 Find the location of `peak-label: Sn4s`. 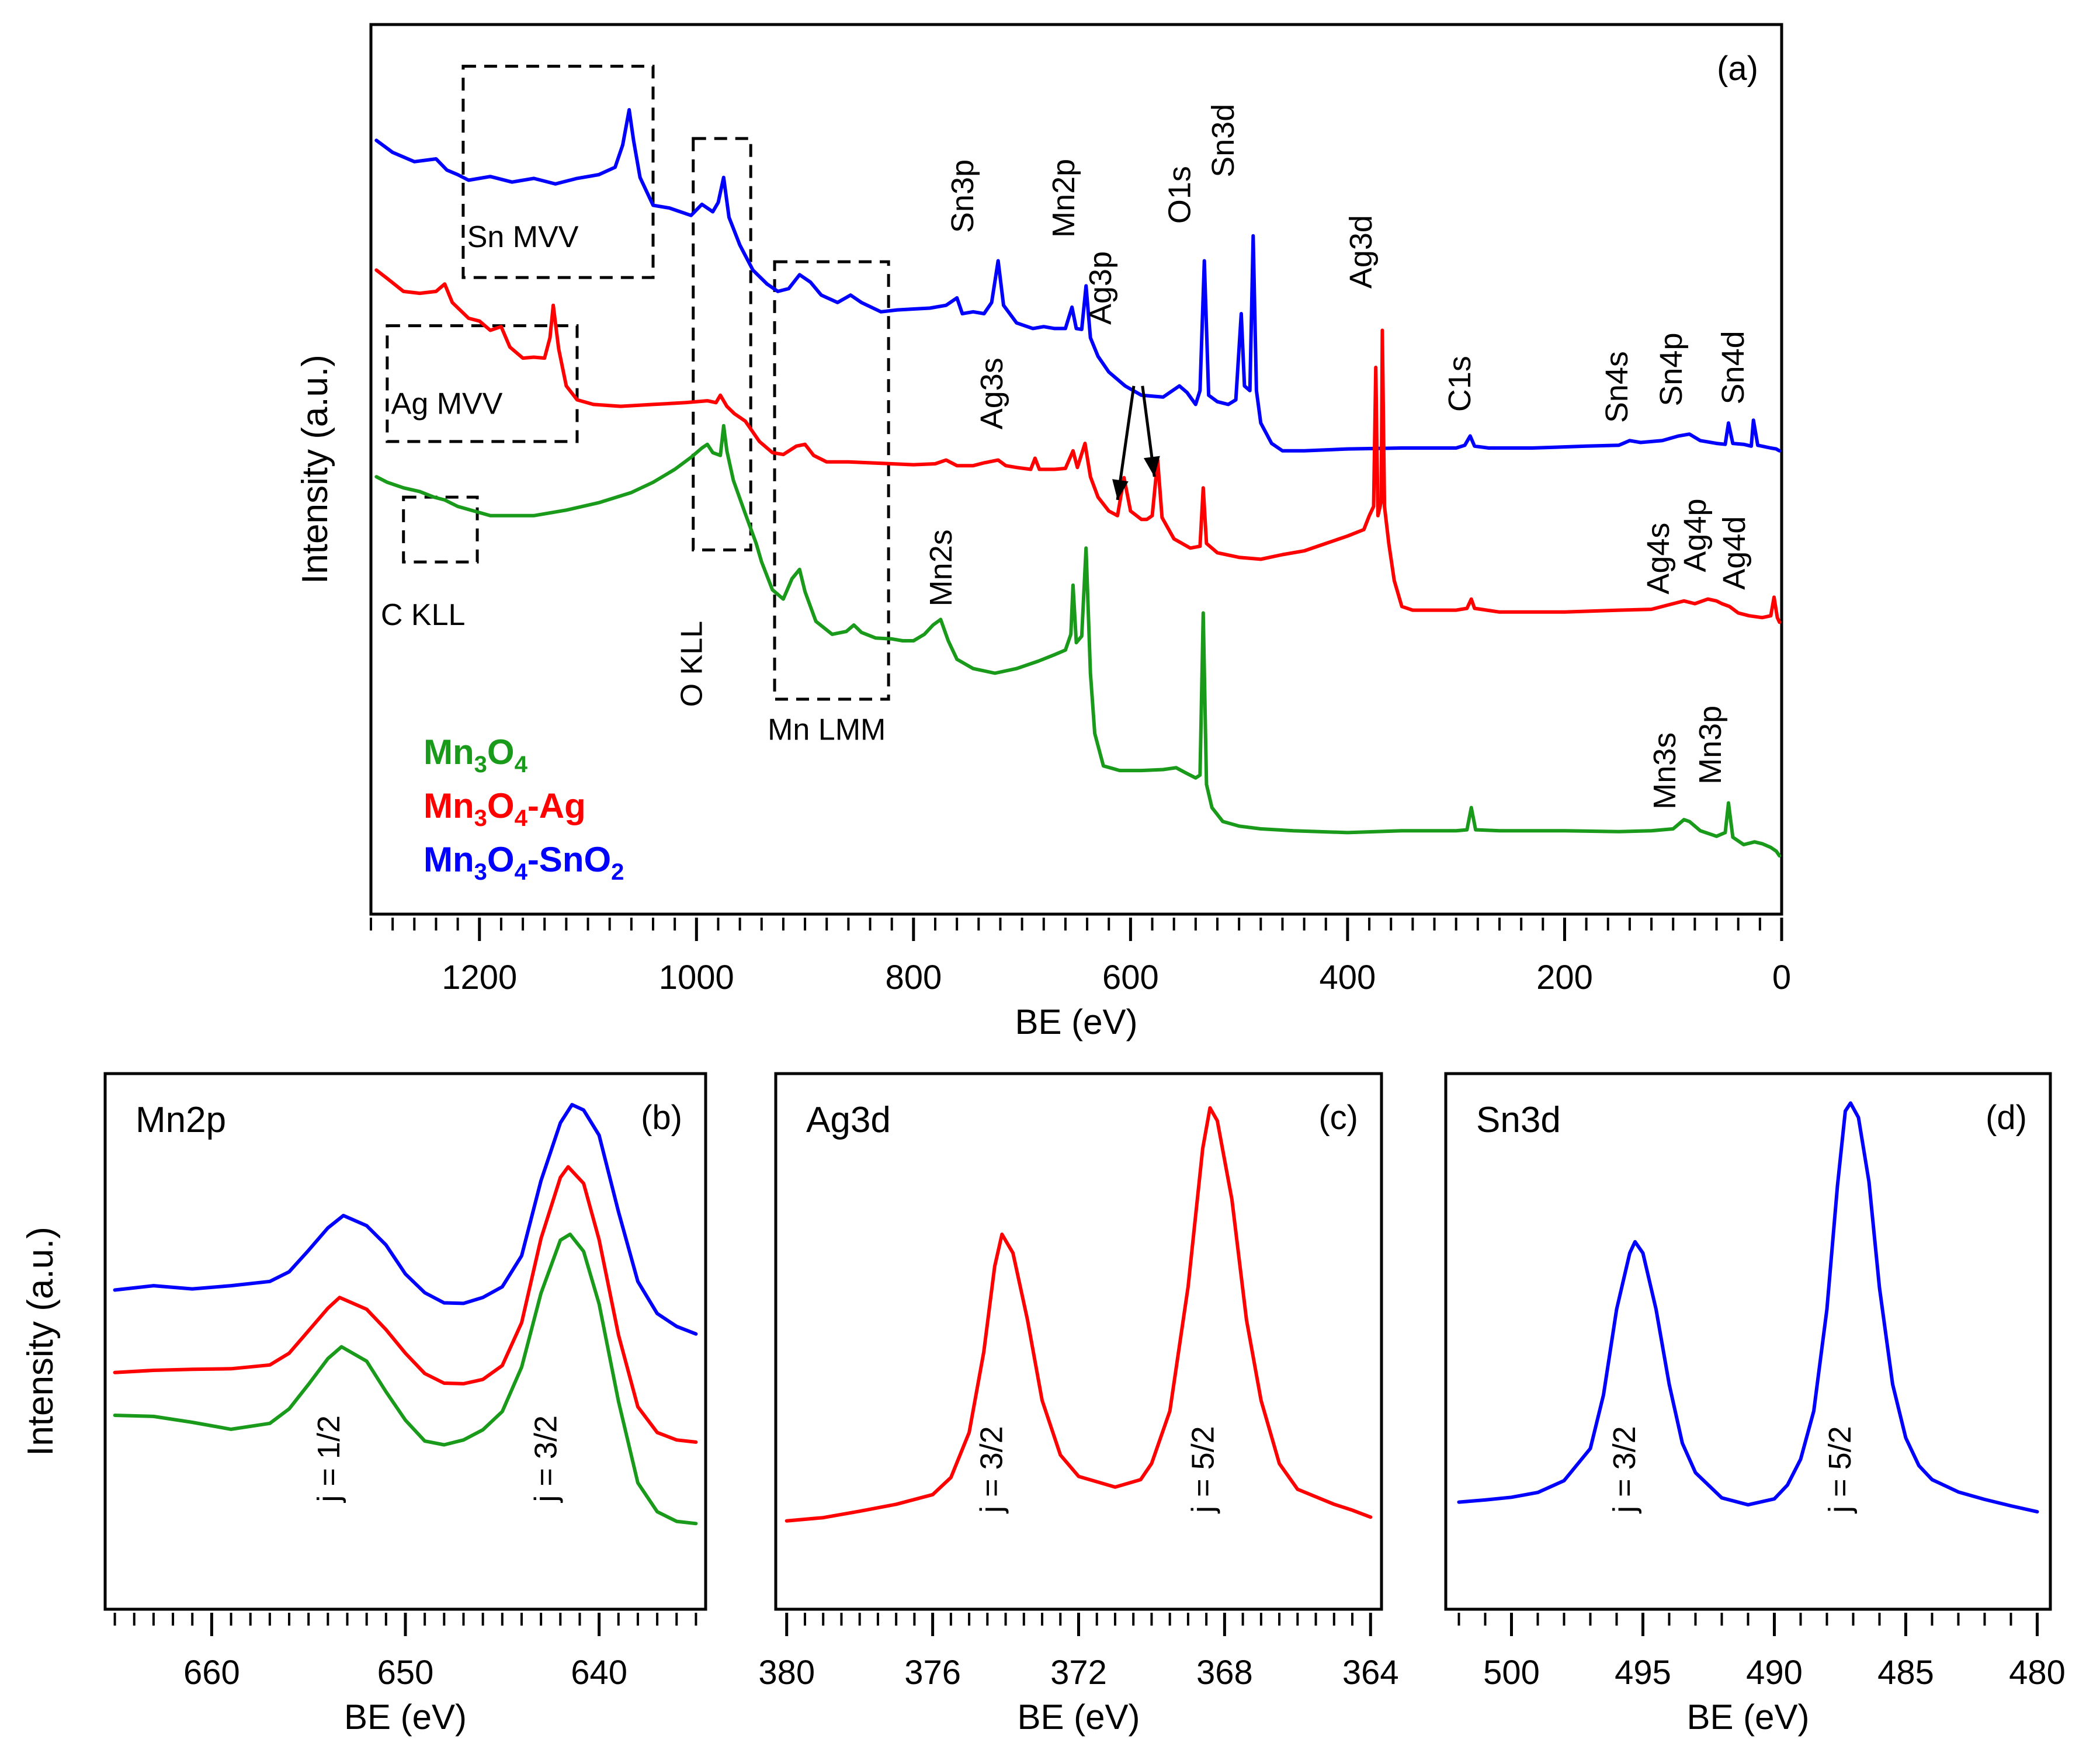

peak-label: Sn4s is located at coordinates (1616, 387).